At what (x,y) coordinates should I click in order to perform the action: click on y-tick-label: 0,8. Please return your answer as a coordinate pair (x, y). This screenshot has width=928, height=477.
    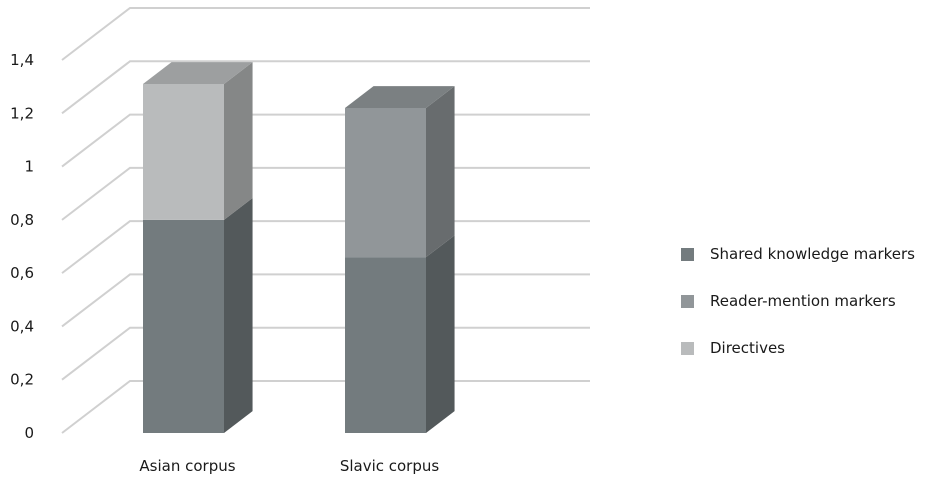
    Looking at the image, I should click on (22, 220).